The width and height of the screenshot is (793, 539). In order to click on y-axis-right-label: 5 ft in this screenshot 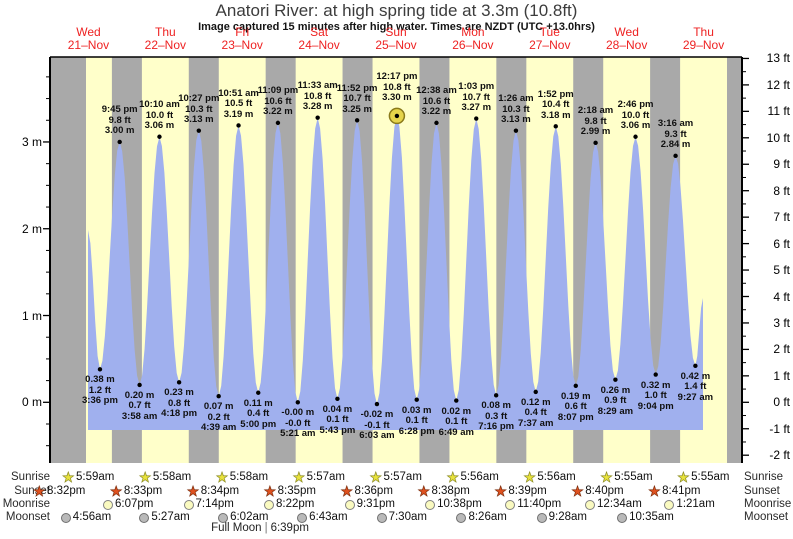, I will do `click(781, 270)`.